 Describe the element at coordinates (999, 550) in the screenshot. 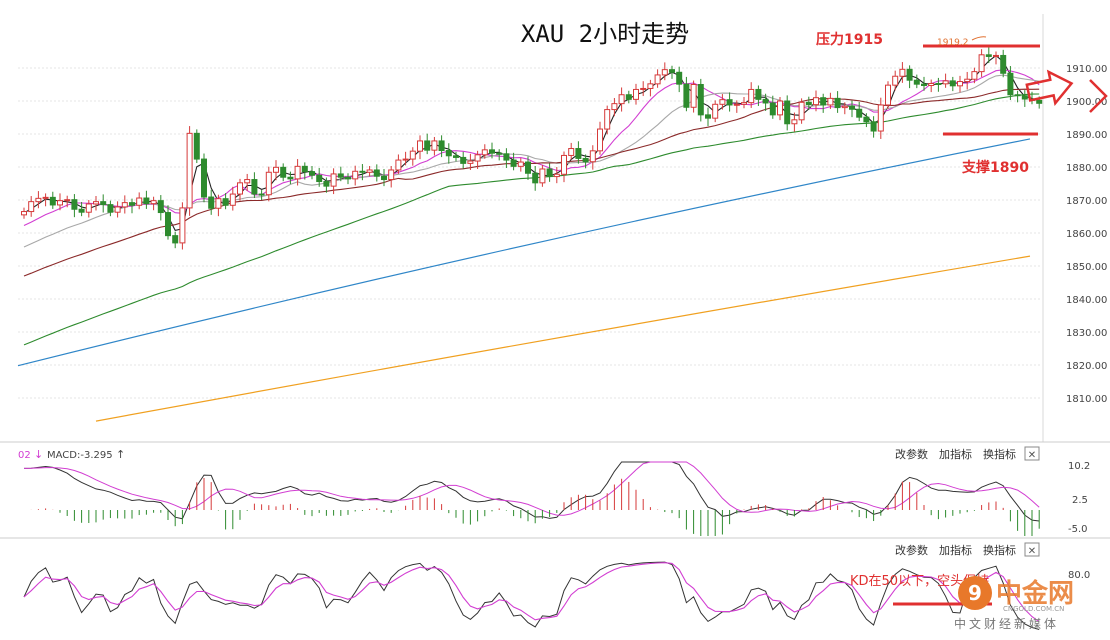

I see `kd-switch-indicator-button: 换指标` at that location.